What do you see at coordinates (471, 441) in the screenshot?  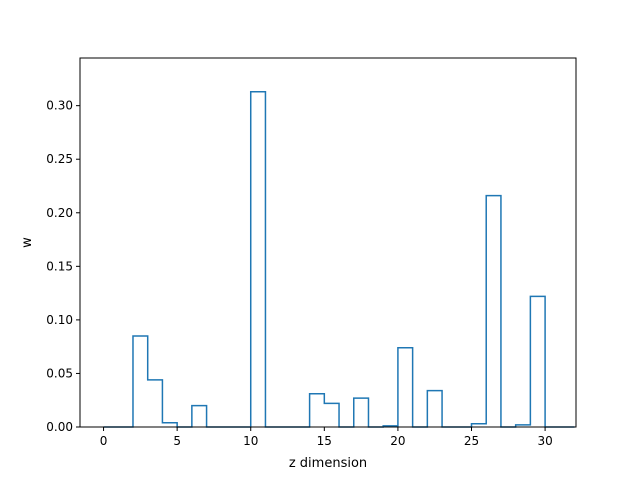 I see `x-tick-label: 25` at bounding box center [471, 441].